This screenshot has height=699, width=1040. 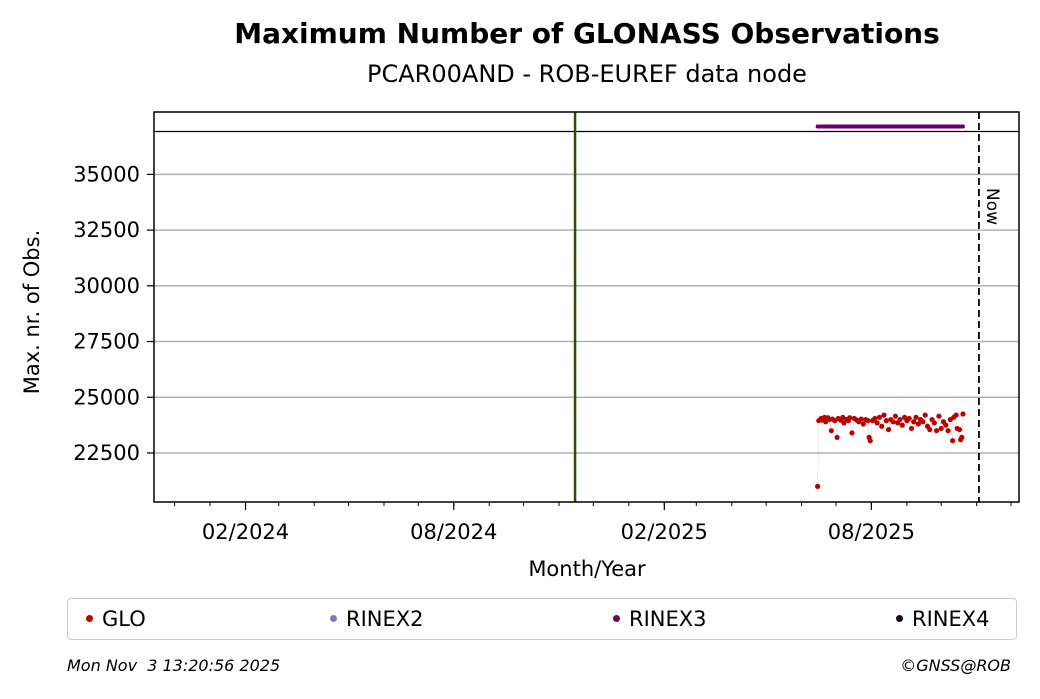 I want to click on footer-timestamp: Mon Nov 3 13:20:56 2025, so click(x=174, y=665).